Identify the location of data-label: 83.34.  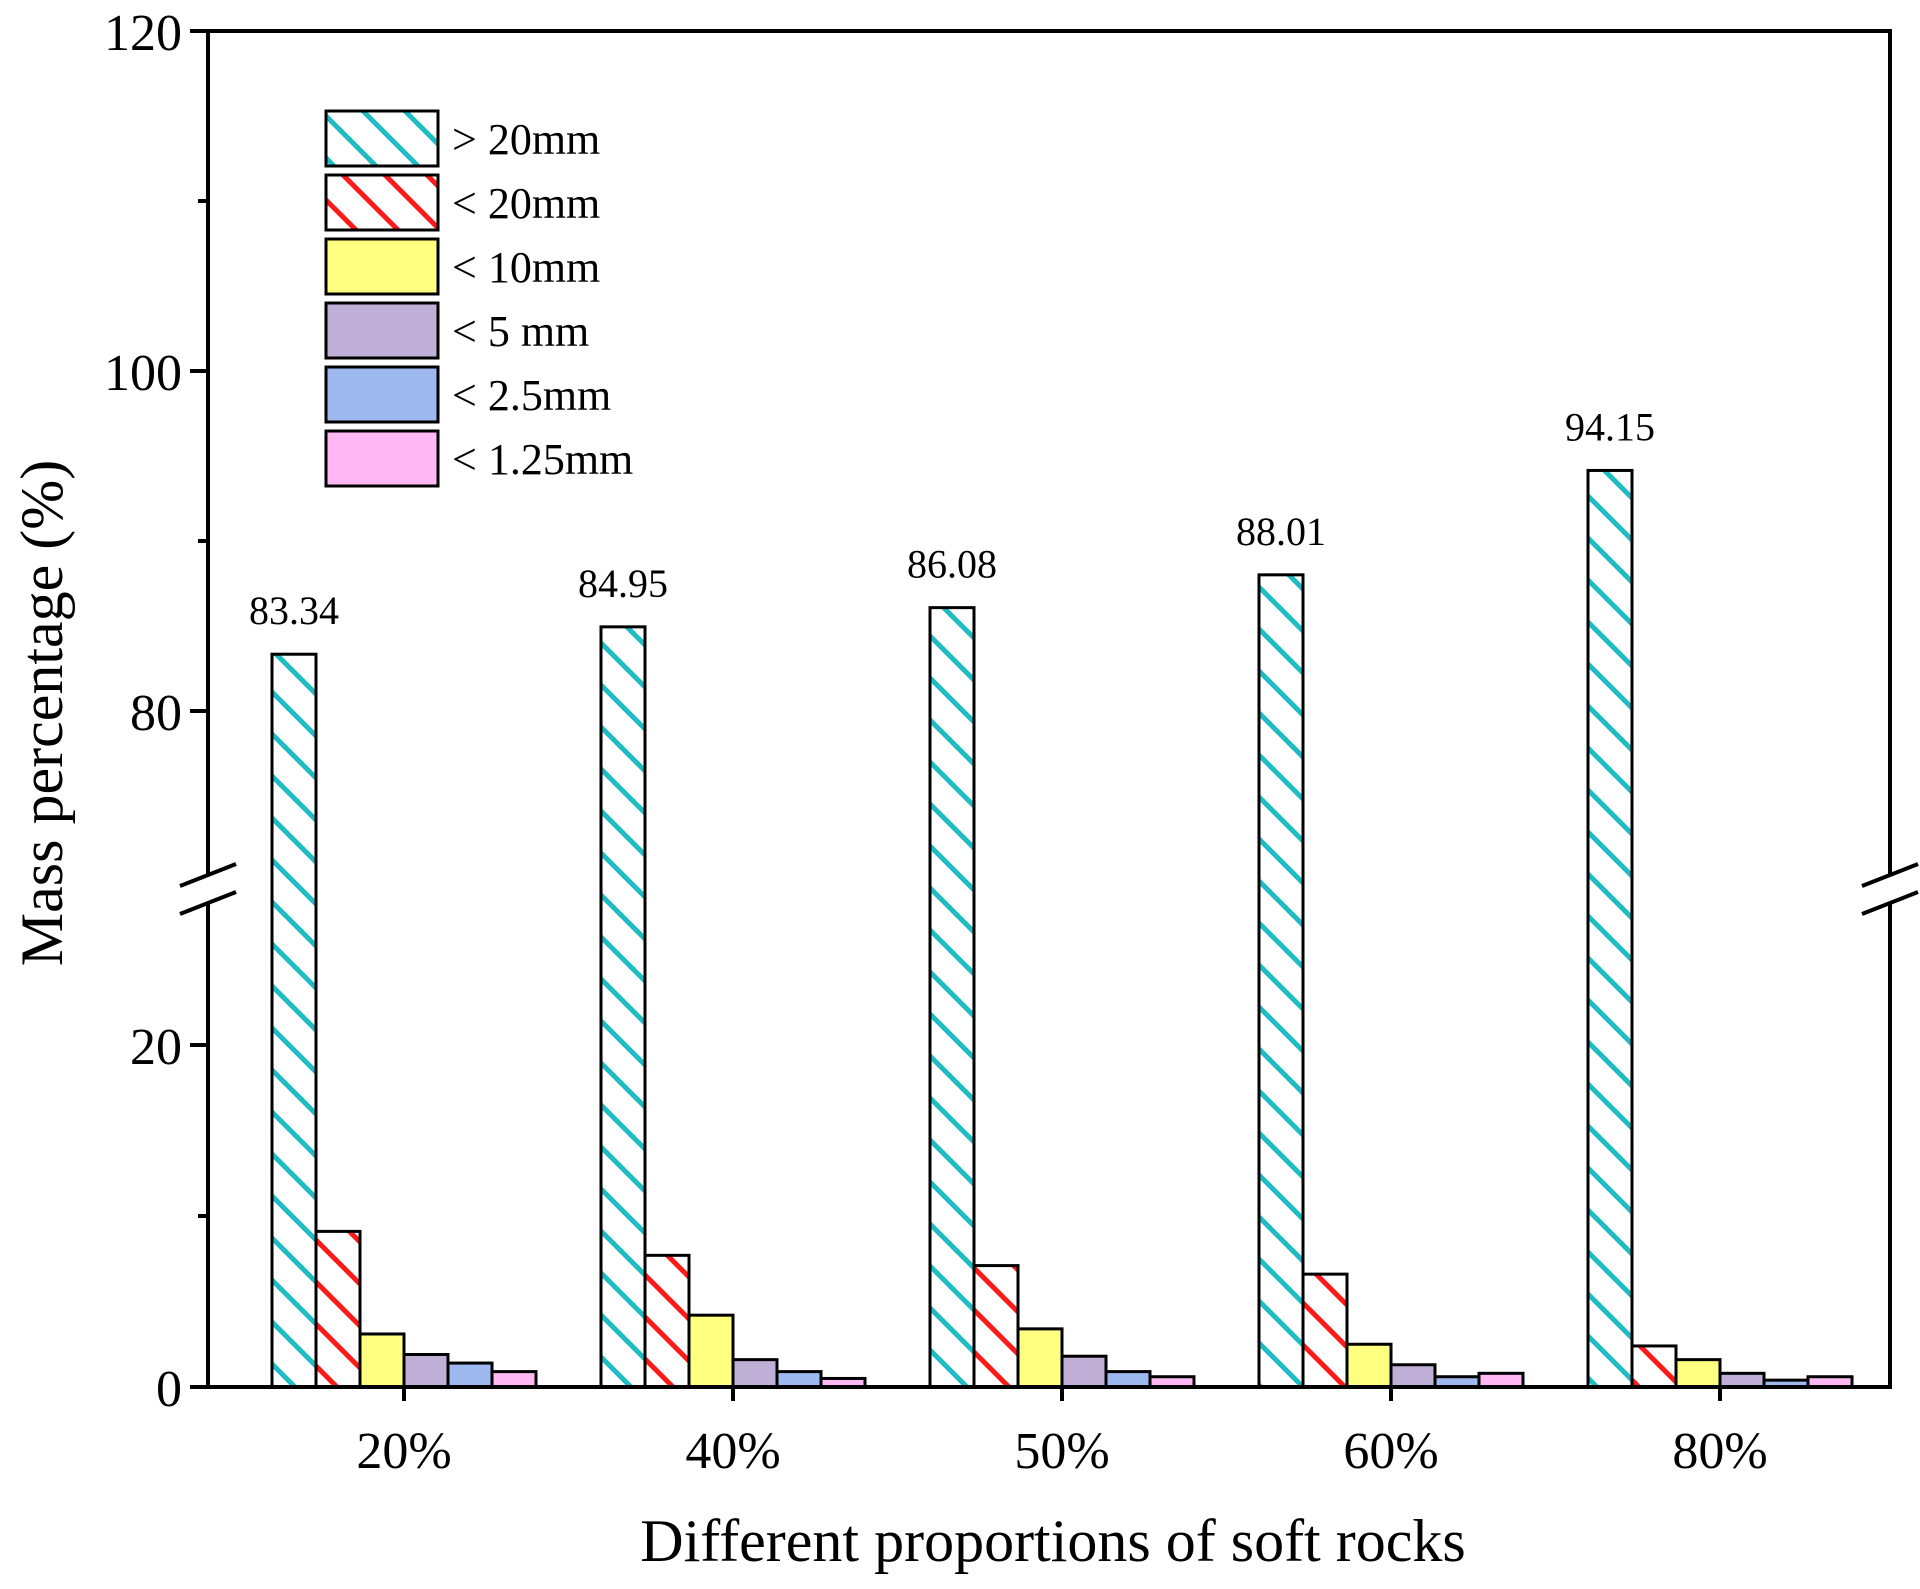
(294, 610).